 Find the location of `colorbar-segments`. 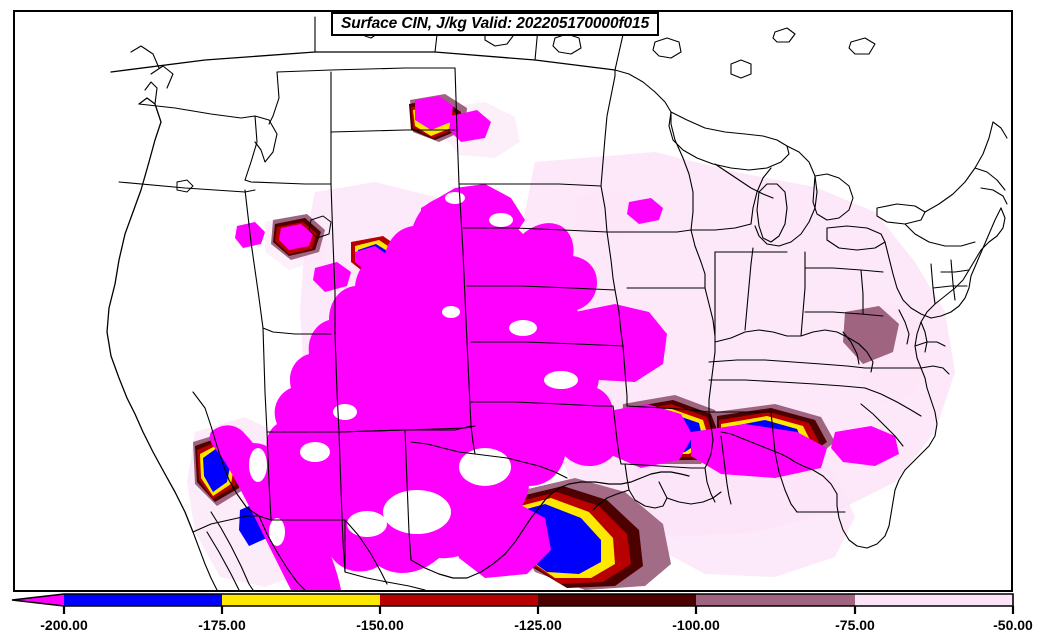

colorbar-segments is located at coordinates (538, 600).